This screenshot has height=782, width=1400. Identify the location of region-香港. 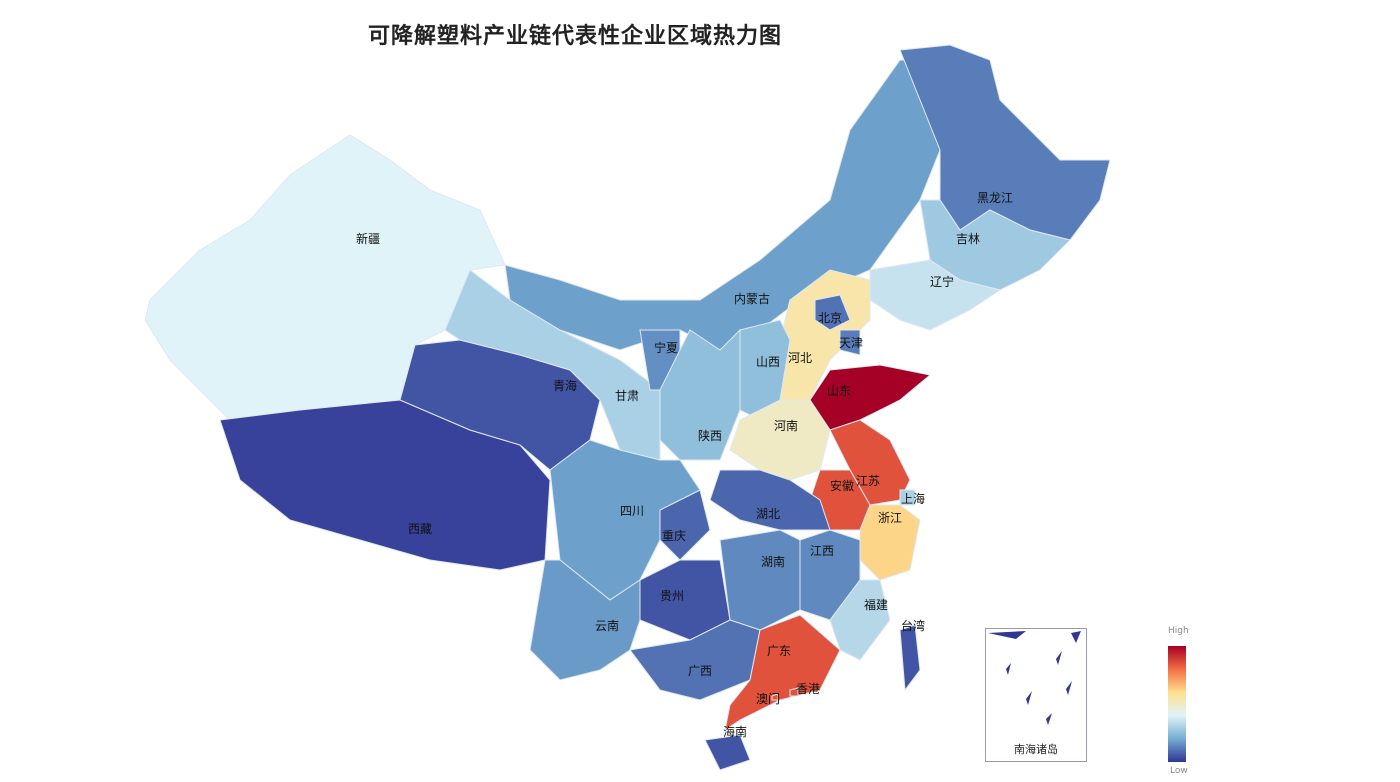
(794, 692).